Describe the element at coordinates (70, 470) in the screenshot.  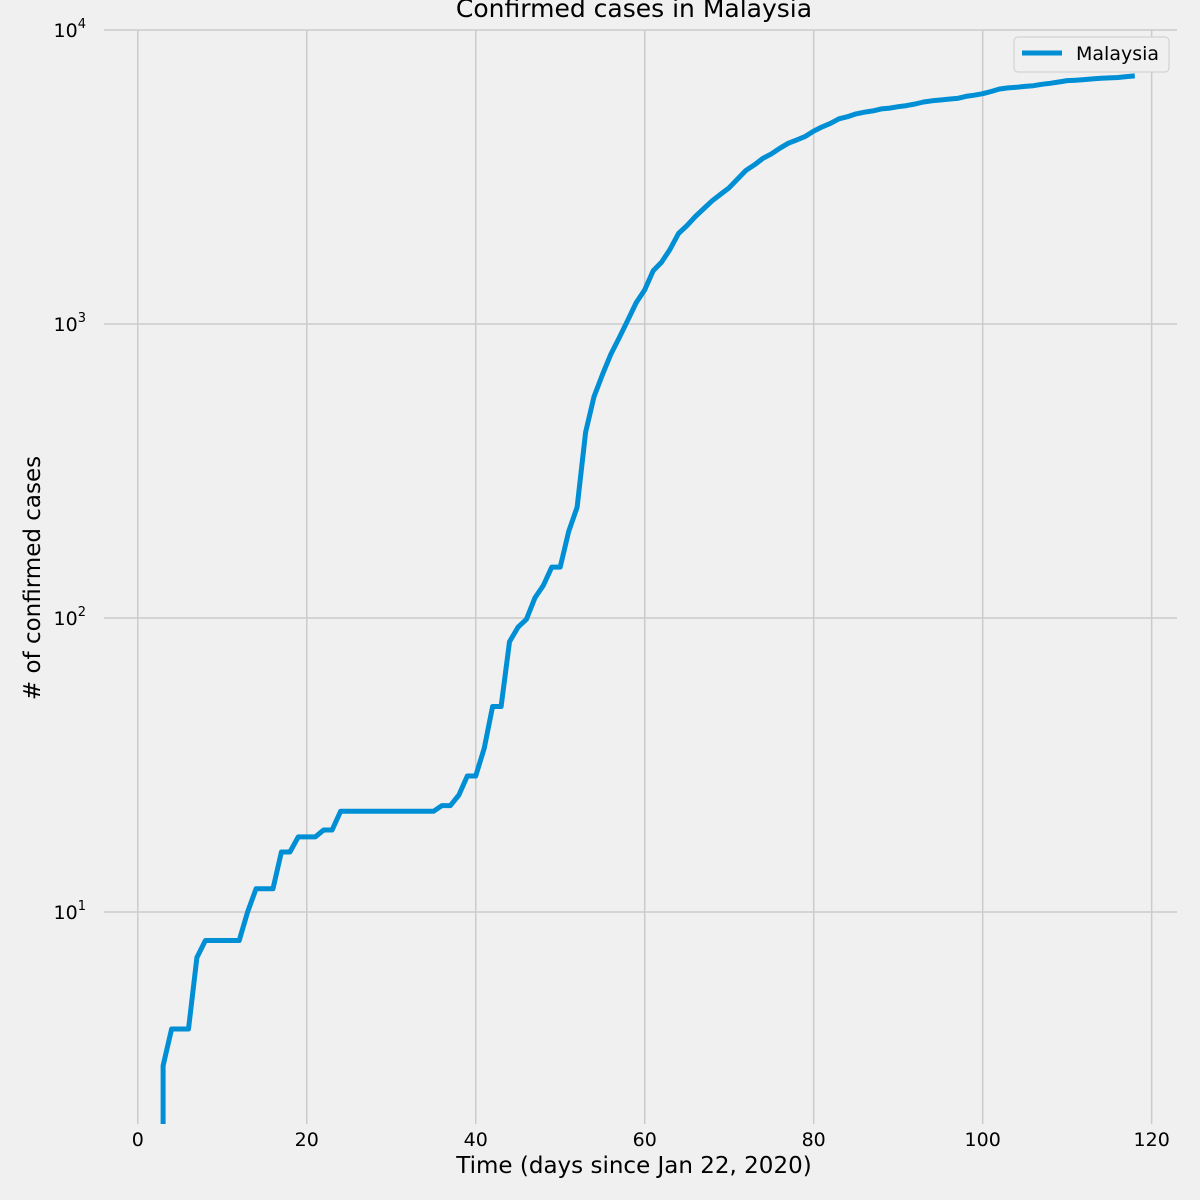
I see `y-tick-labels: 10¹ 10² 10³ 10⁴` at that location.